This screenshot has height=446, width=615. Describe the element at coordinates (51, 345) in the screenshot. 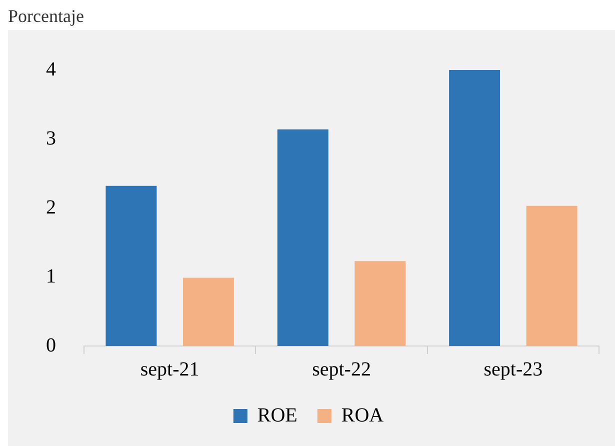

I see `y-tick-label: 0` at that location.